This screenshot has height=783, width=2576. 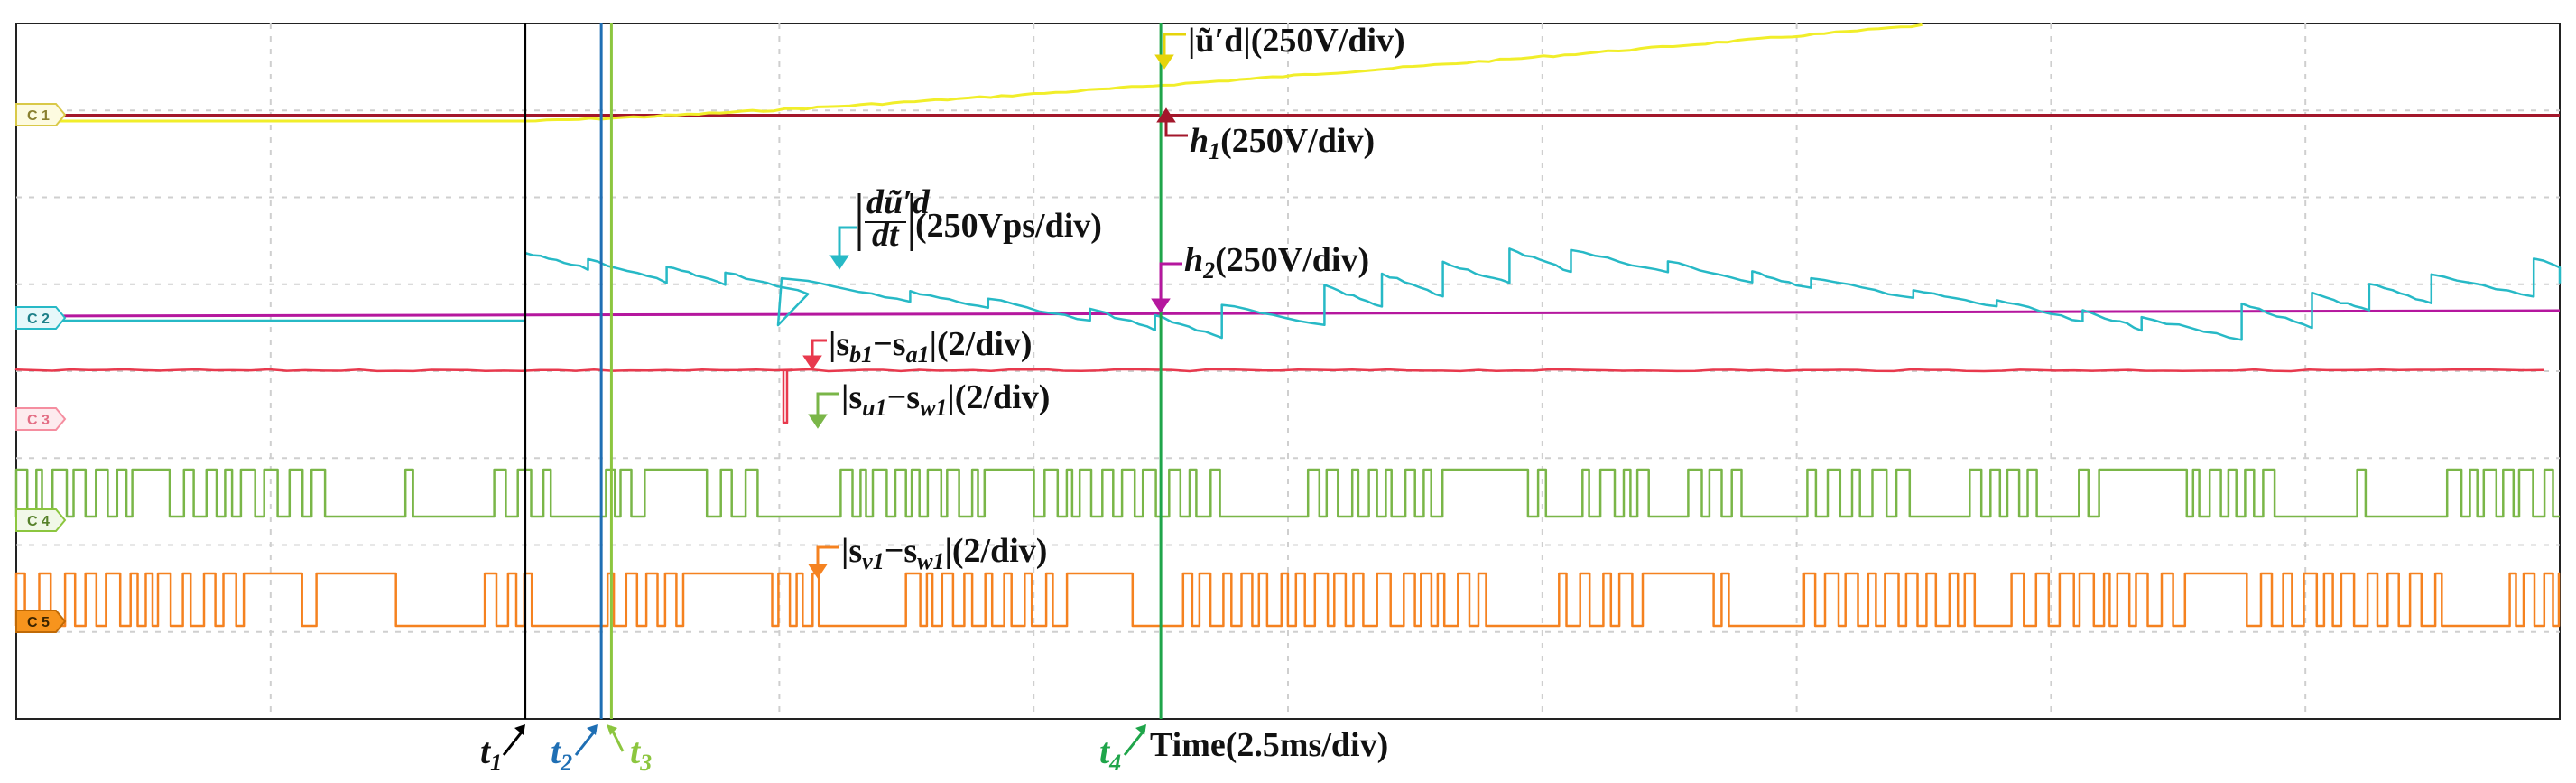 I want to click on channel-c5-text: C 5, so click(x=38, y=622).